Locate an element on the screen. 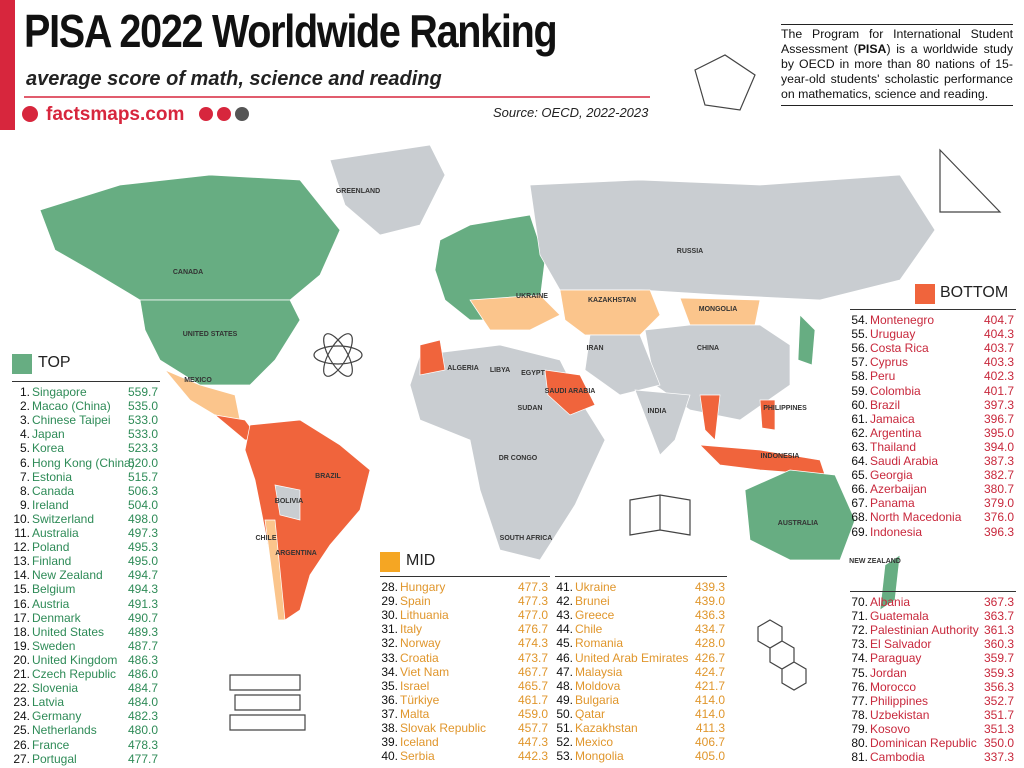  country: Thailand is located at coordinates (893, 446).